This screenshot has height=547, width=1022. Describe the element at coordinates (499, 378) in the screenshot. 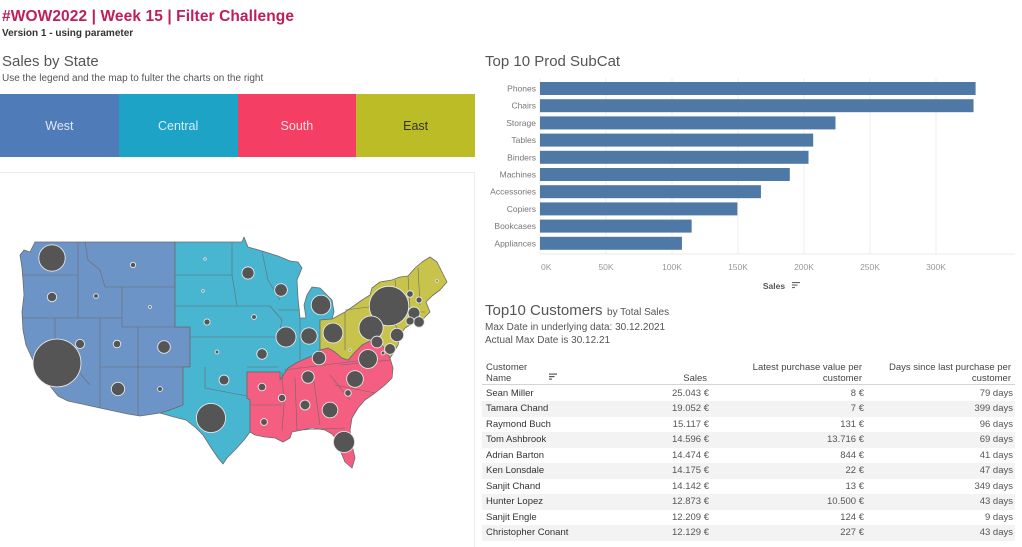

I see `col-header-line: Name` at that location.